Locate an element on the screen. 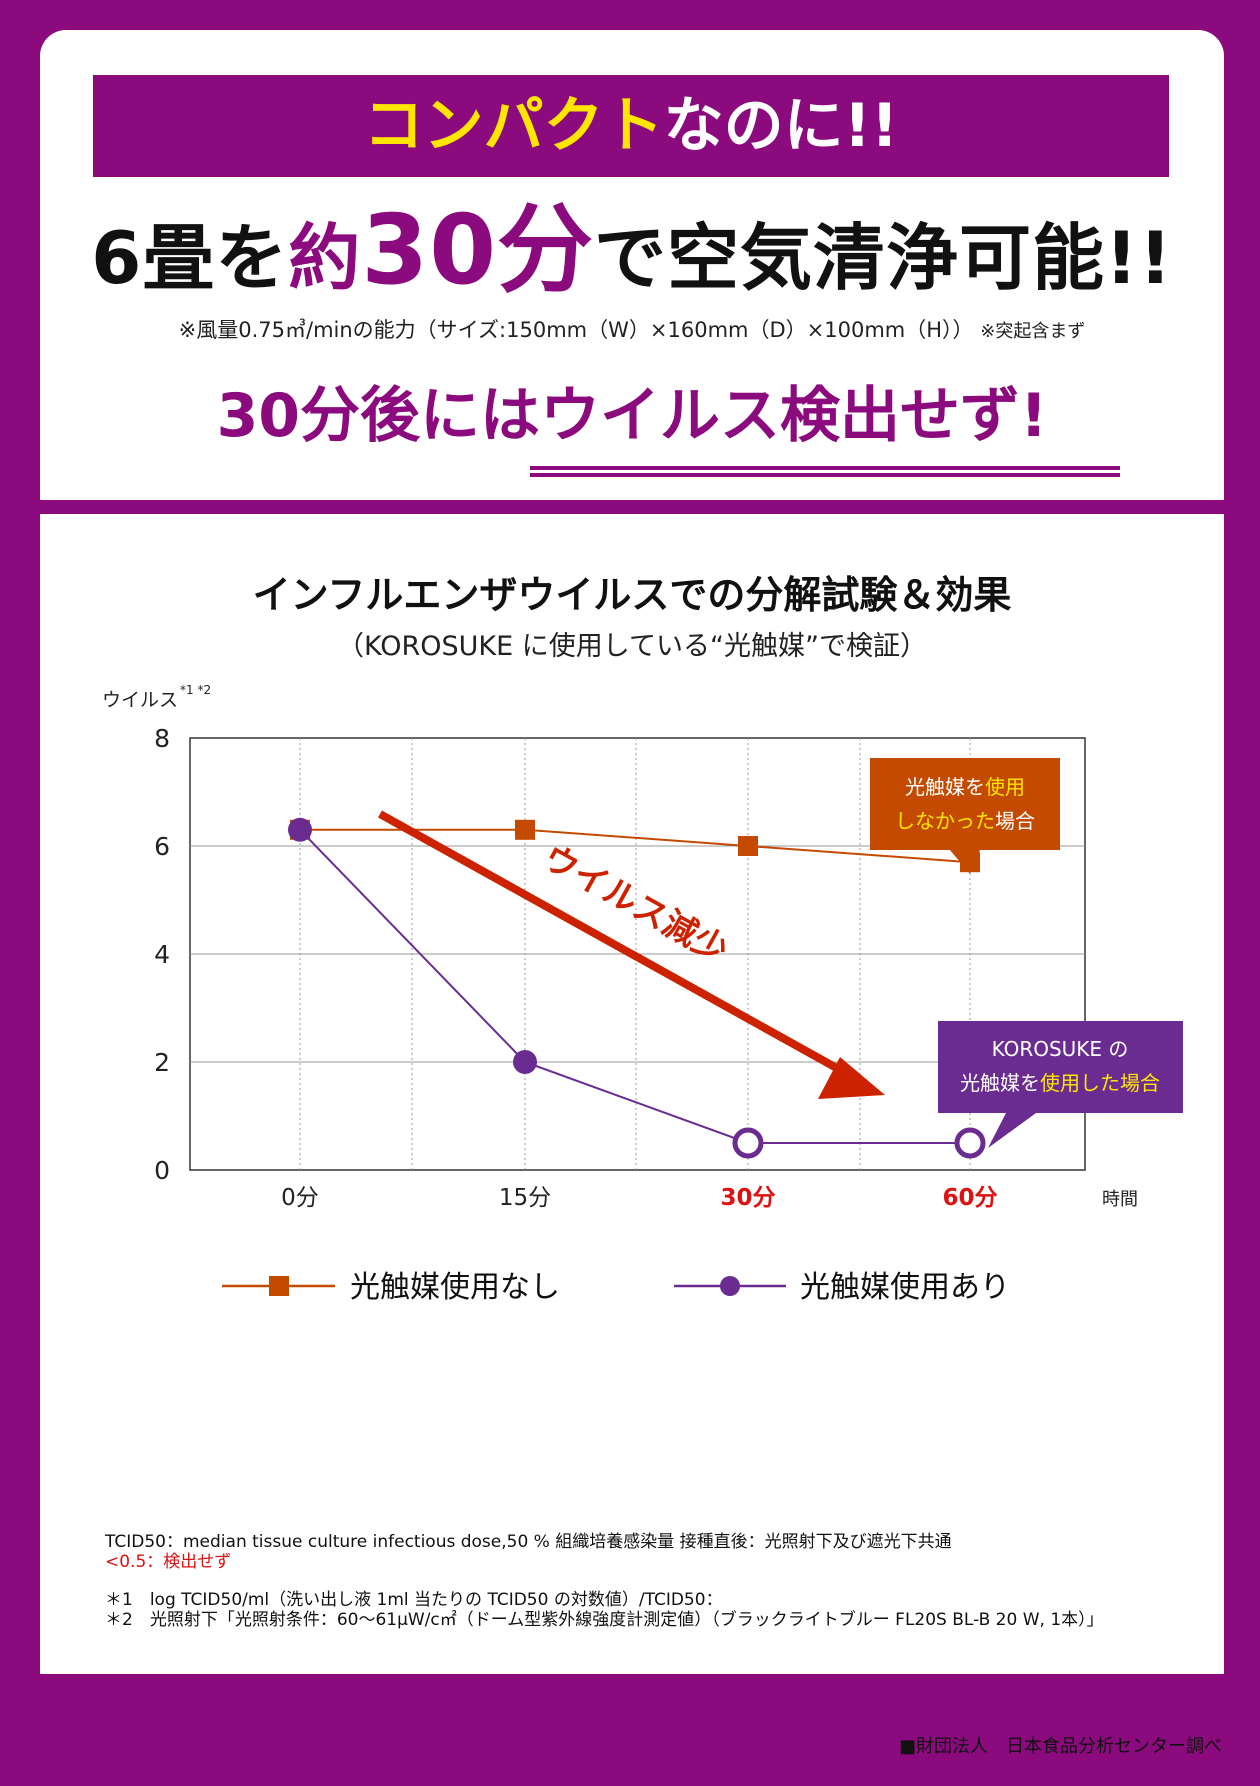  result-headline: 30分後にはウイルス検出せず! is located at coordinates (632, 416).